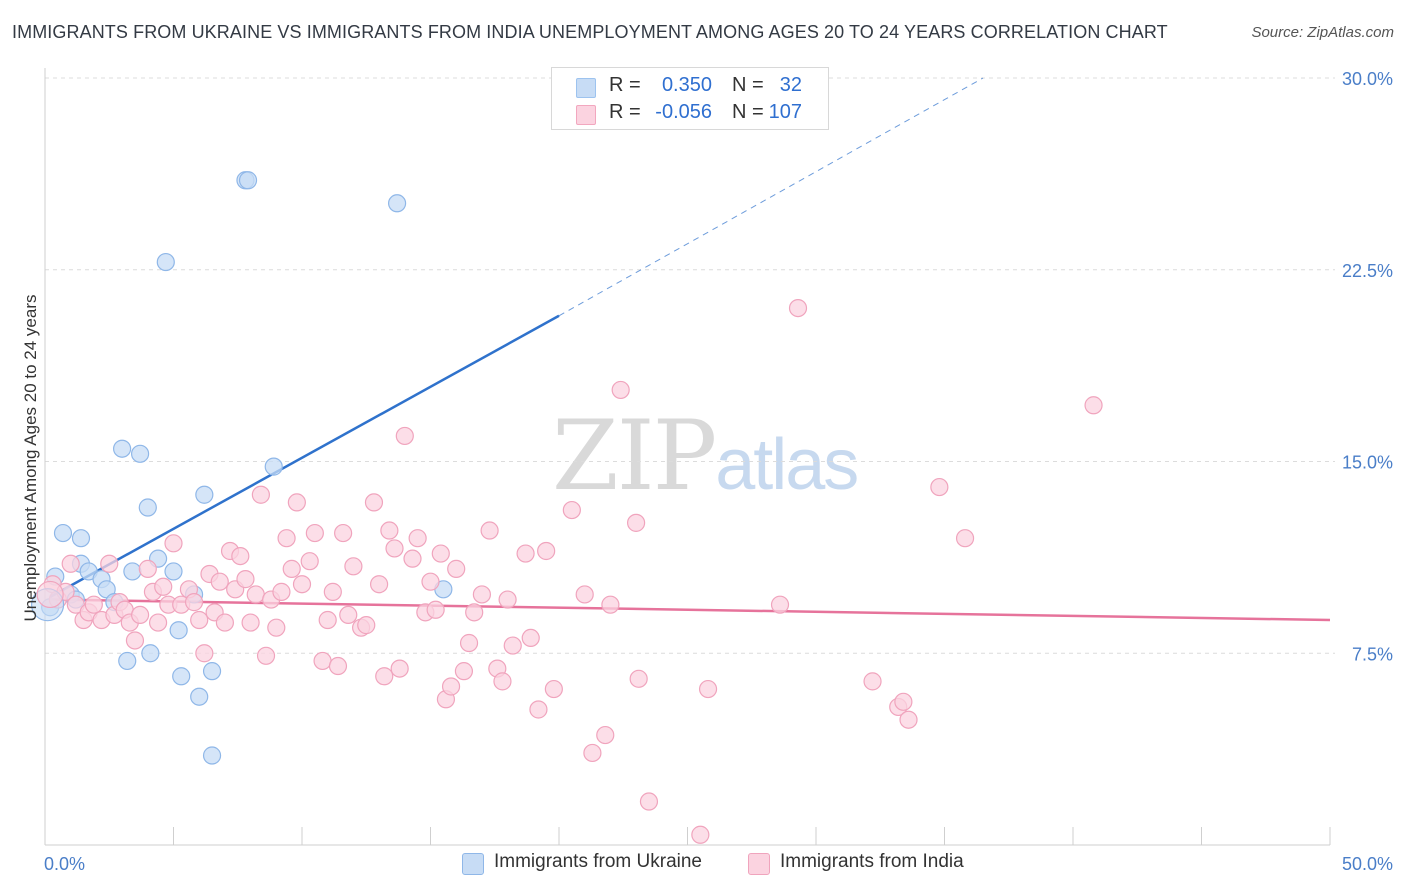 The image size is (1406, 892). What do you see at coordinates (1372, 654) in the screenshot?
I see `y-tick-label: 7.5%` at bounding box center [1372, 654].